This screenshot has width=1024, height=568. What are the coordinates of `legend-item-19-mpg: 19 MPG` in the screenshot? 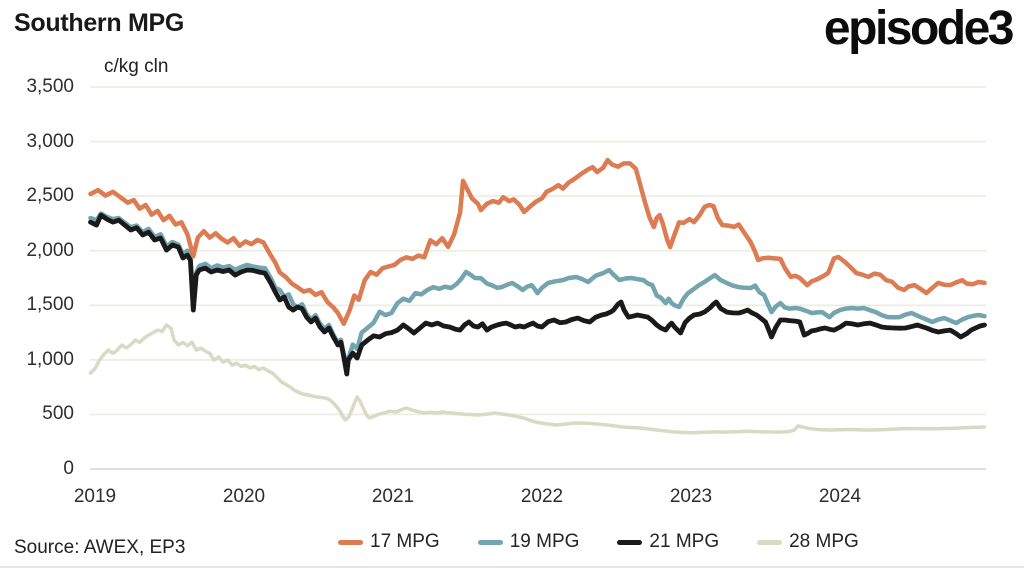 It's located at (528, 542).